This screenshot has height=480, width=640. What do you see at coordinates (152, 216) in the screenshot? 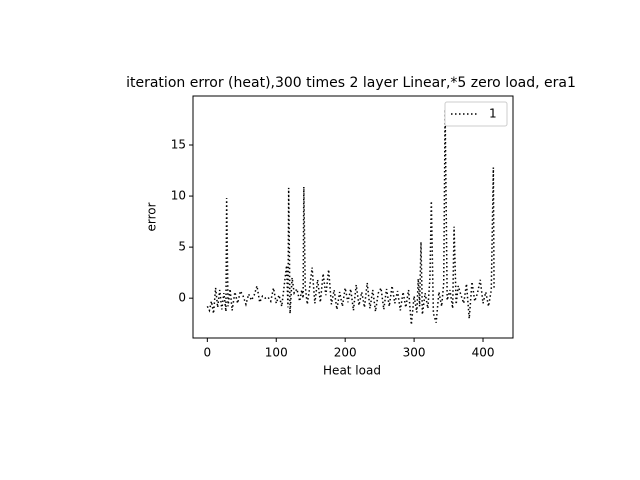
I see `y-axis-label: error` at bounding box center [152, 216].